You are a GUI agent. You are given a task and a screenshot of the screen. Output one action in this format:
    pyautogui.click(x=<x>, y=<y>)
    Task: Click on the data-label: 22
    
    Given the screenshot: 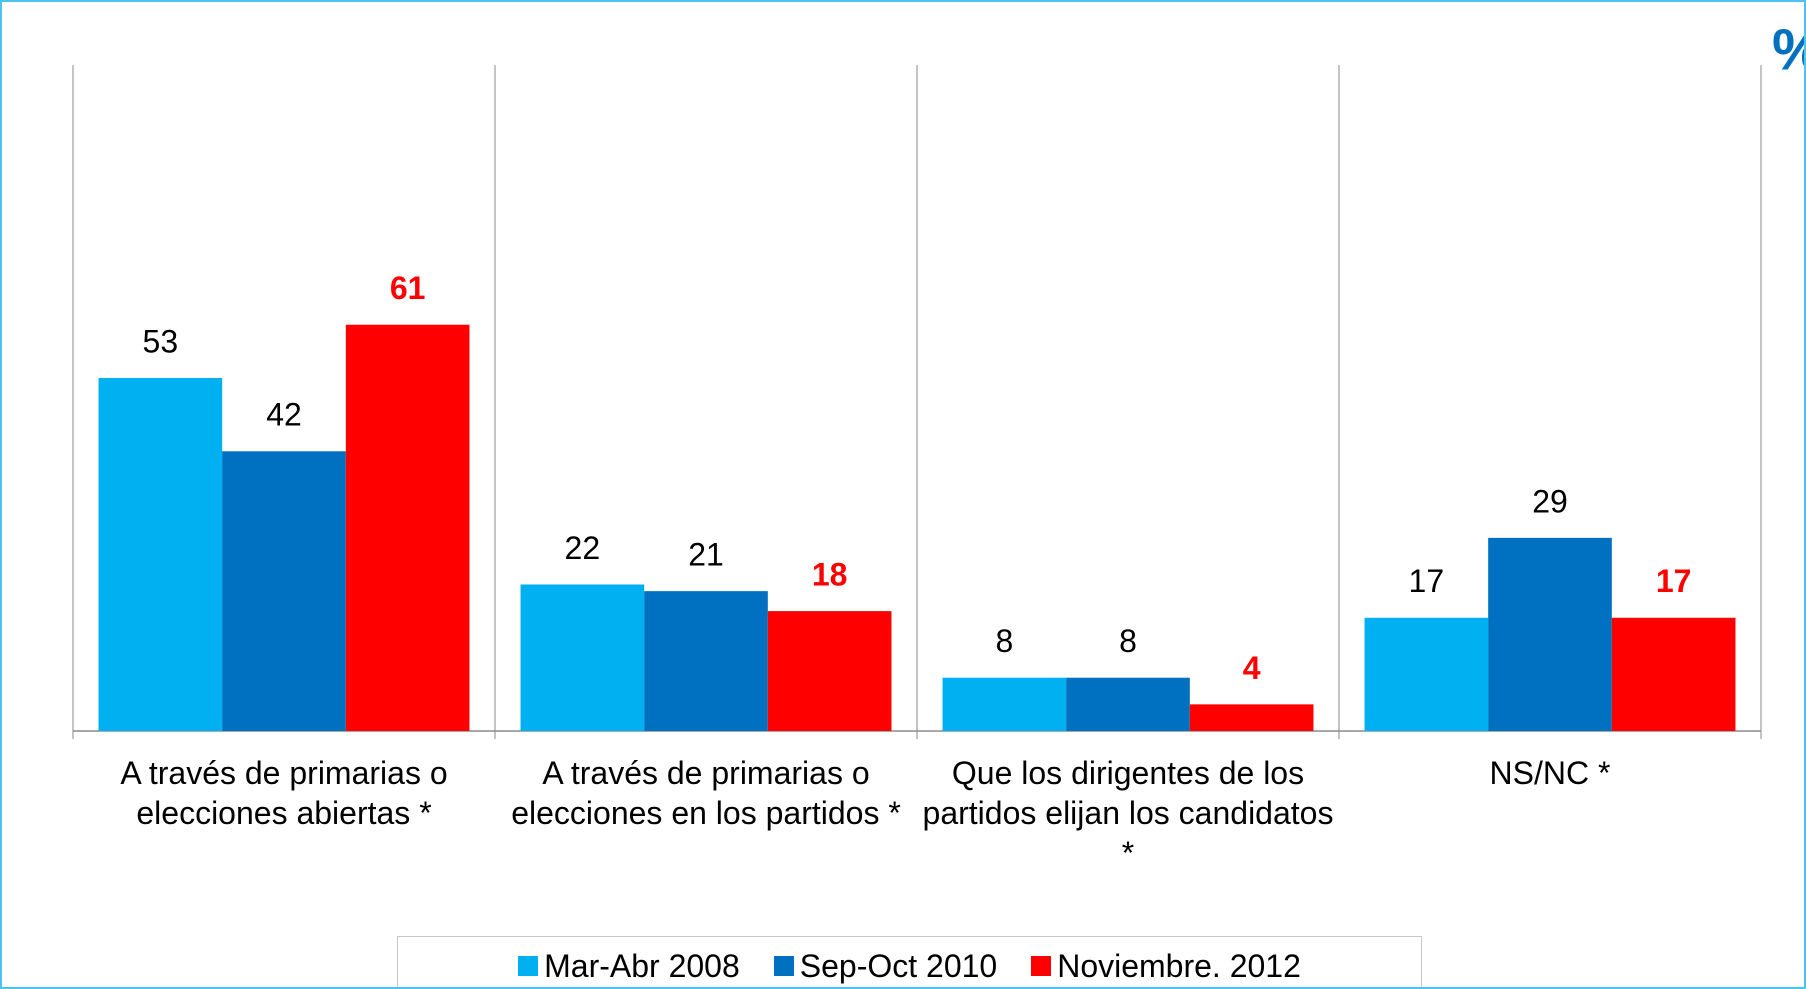 What is the action you would take?
    pyautogui.click(x=583, y=548)
    